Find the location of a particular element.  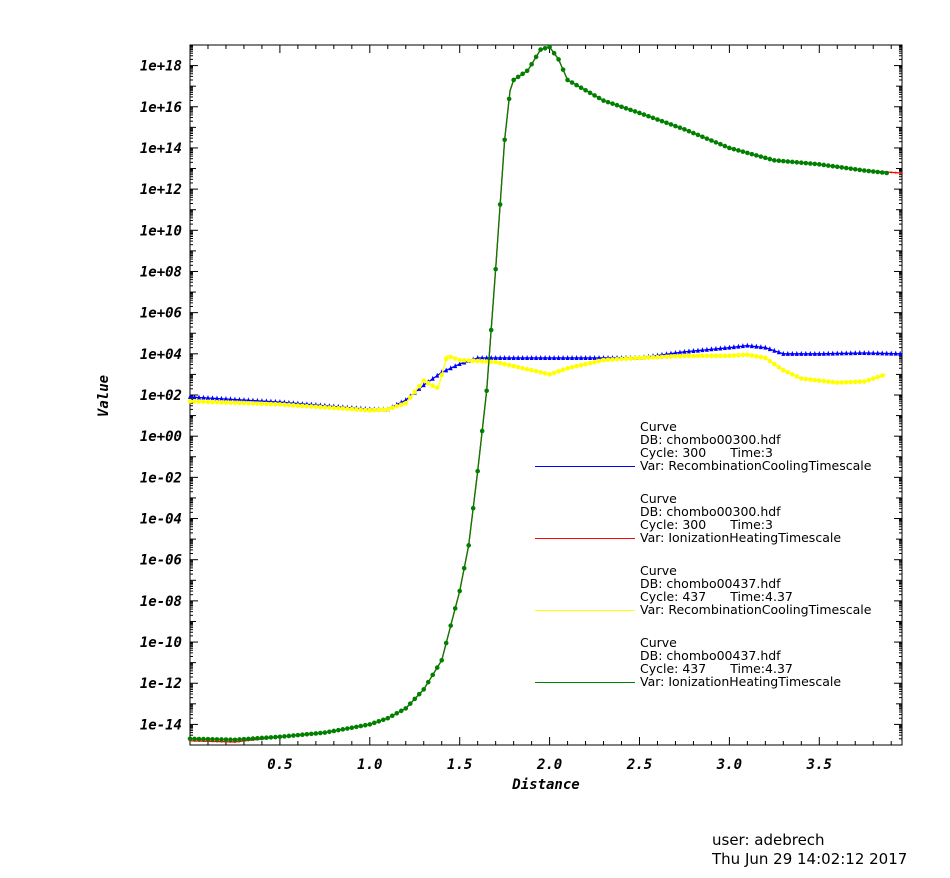

legend-cycle-time: Cycle: 300 Time:3 is located at coordinates (740, 524).